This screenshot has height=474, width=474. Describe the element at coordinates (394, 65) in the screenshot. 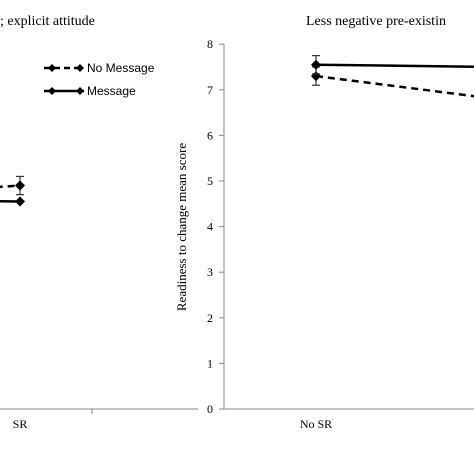

I see `right-series-message-line` at that location.